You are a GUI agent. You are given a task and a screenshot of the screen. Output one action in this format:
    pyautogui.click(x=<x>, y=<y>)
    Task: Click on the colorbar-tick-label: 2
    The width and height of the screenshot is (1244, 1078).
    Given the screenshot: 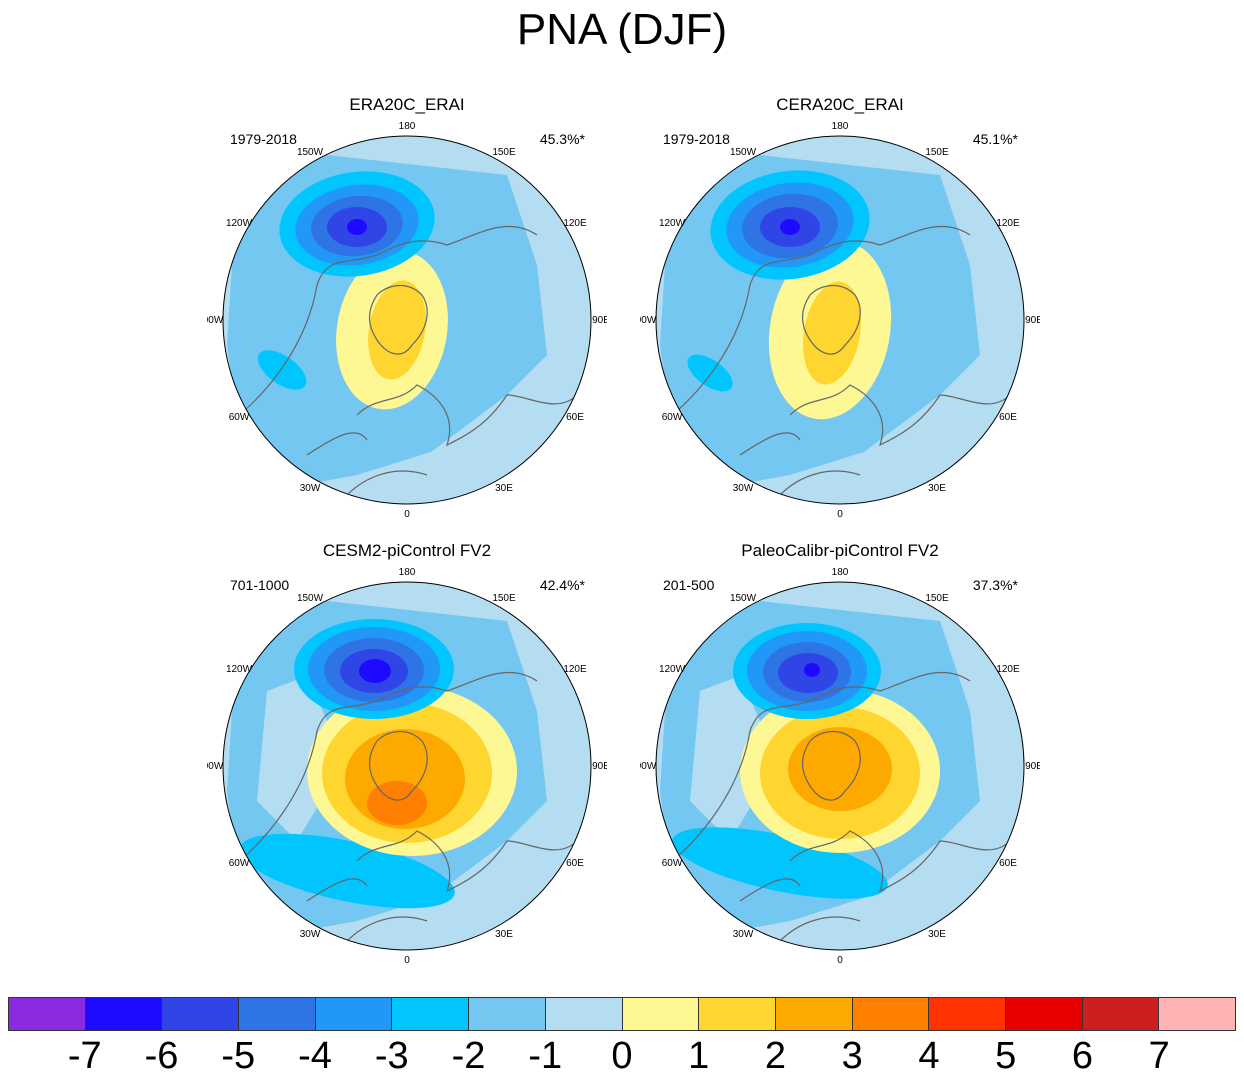 What is the action you would take?
    pyautogui.click(x=775, y=1056)
    